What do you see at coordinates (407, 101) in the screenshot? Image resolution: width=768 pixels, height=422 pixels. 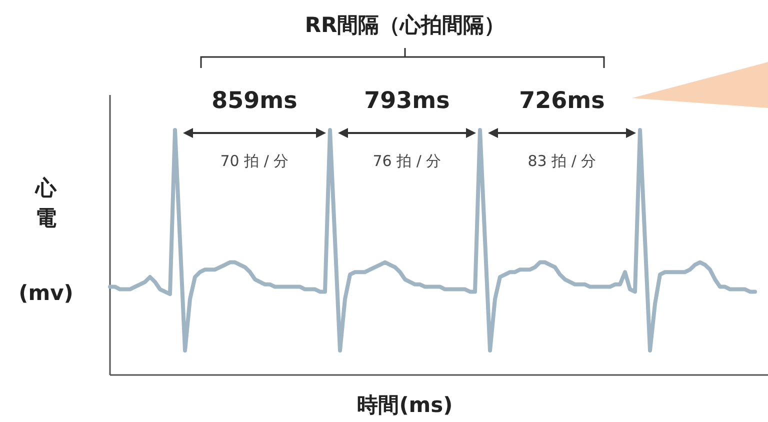 I see `text: 793ms` at bounding box center [407, 101].